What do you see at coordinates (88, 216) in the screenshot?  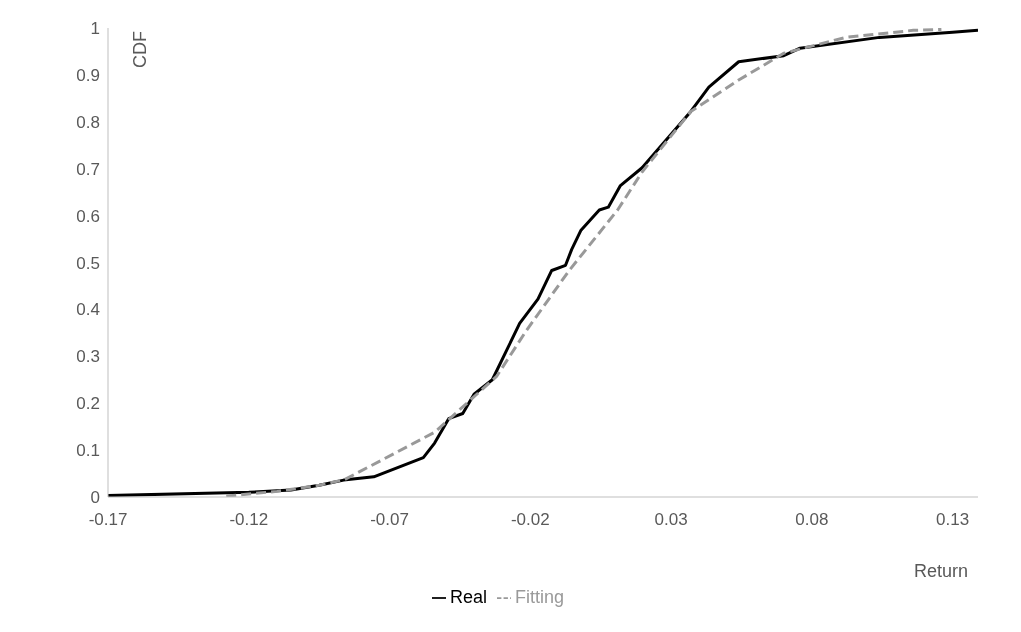 I see `y-tick-label: 0.6` at bounding box center [88, 216].